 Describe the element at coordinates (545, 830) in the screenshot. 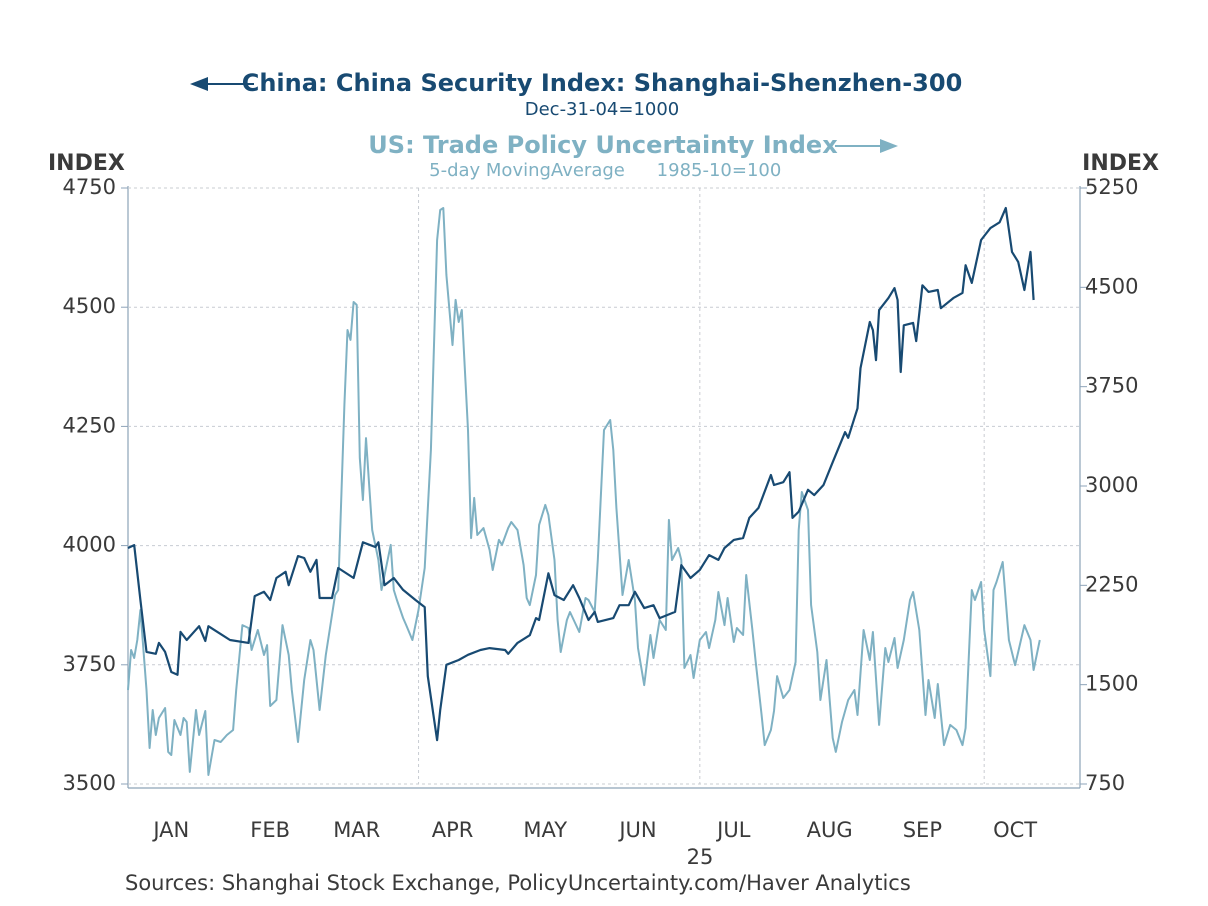

I see `x-tick-label: MAY` at that location.